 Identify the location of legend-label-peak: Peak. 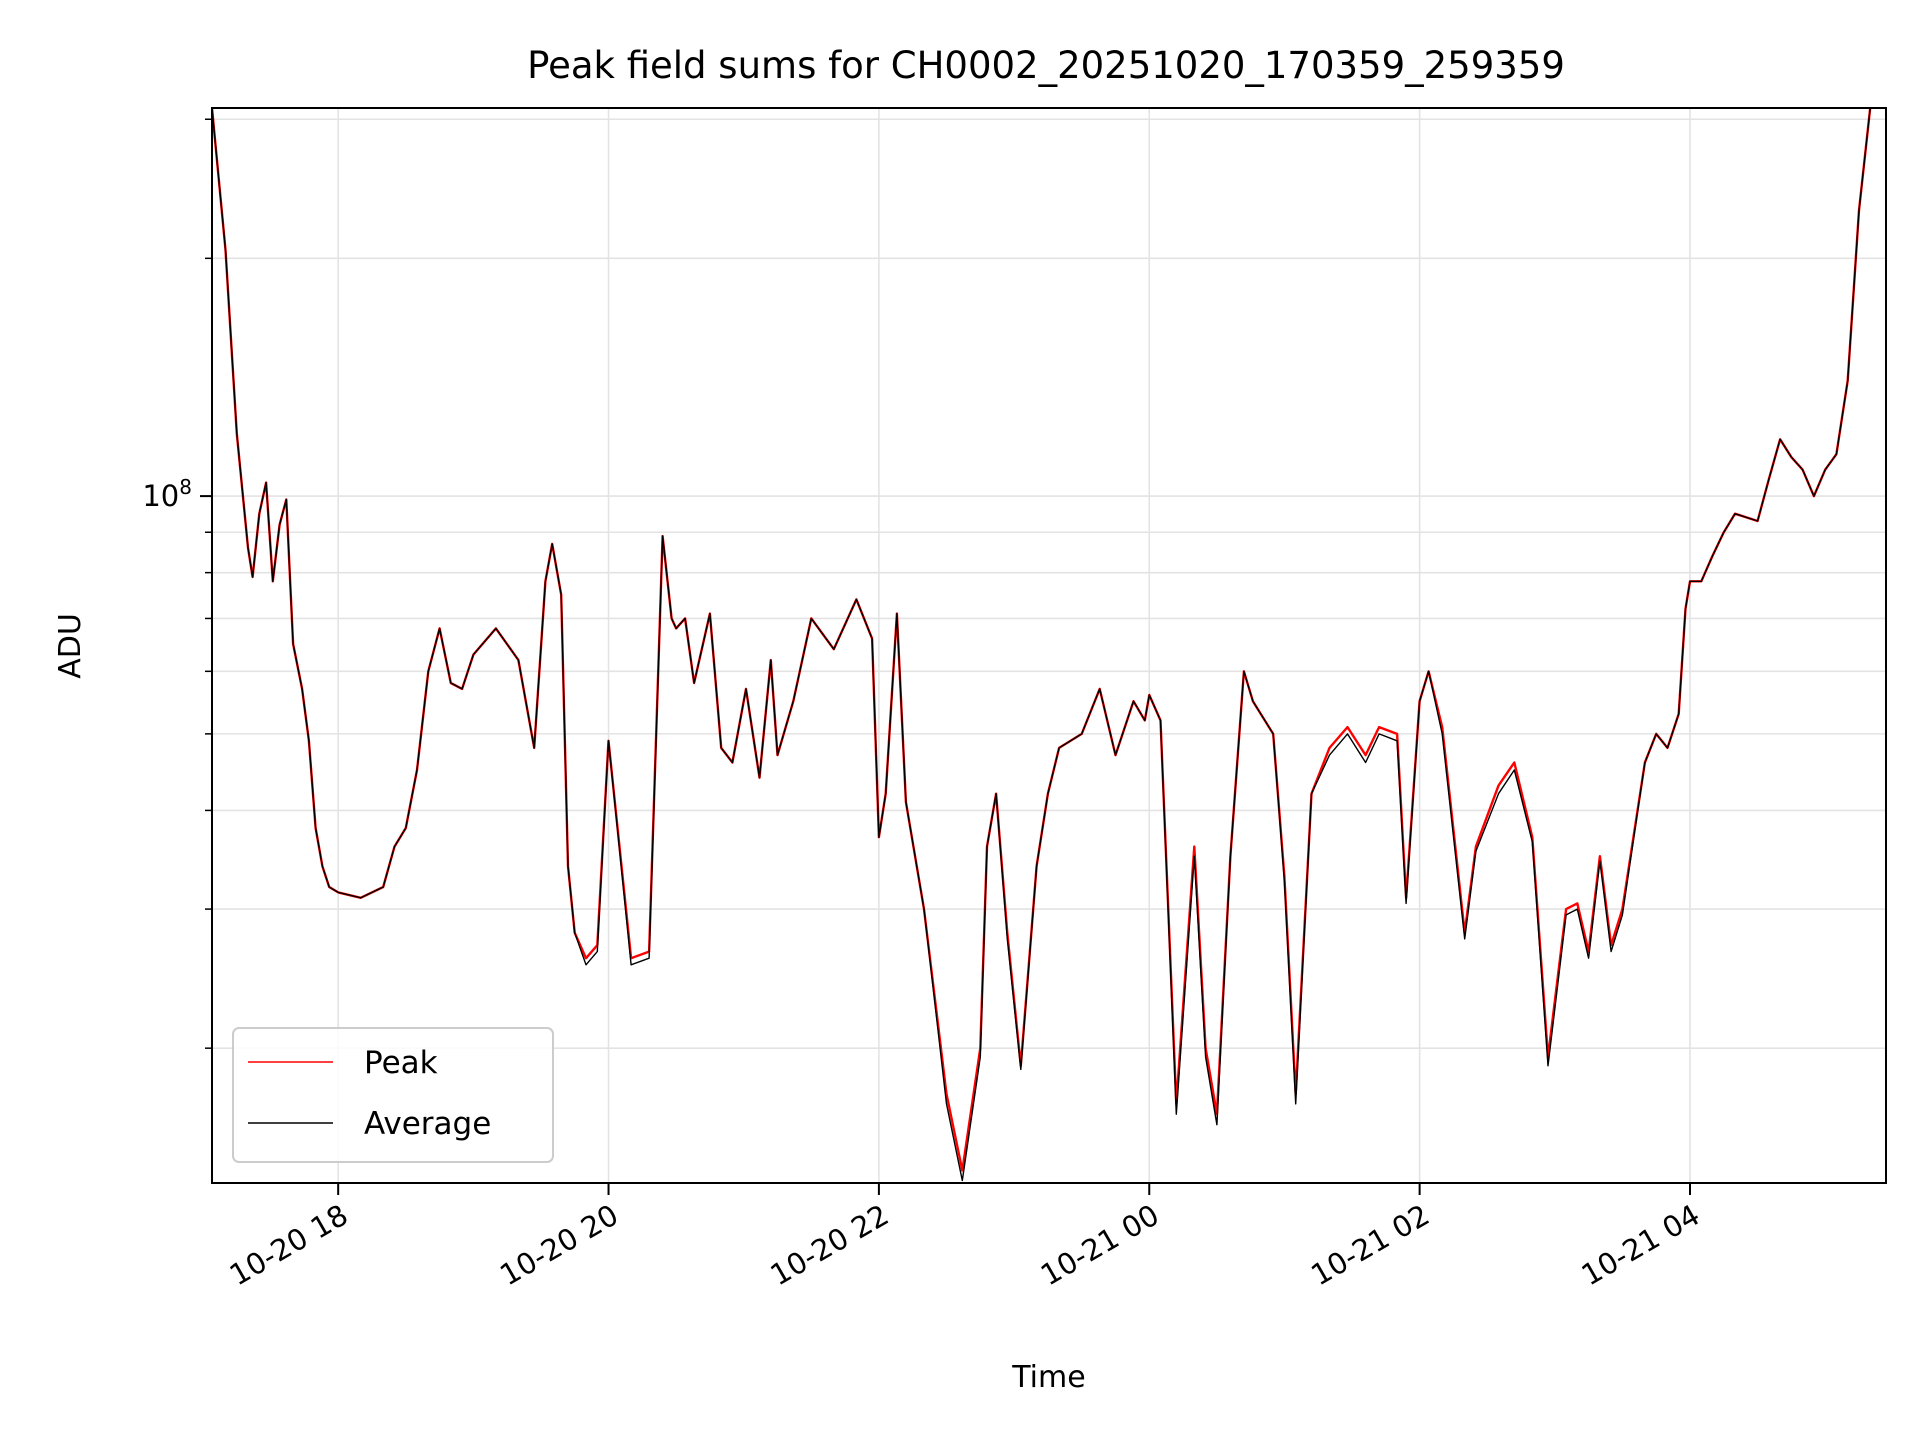
(401, 1063).